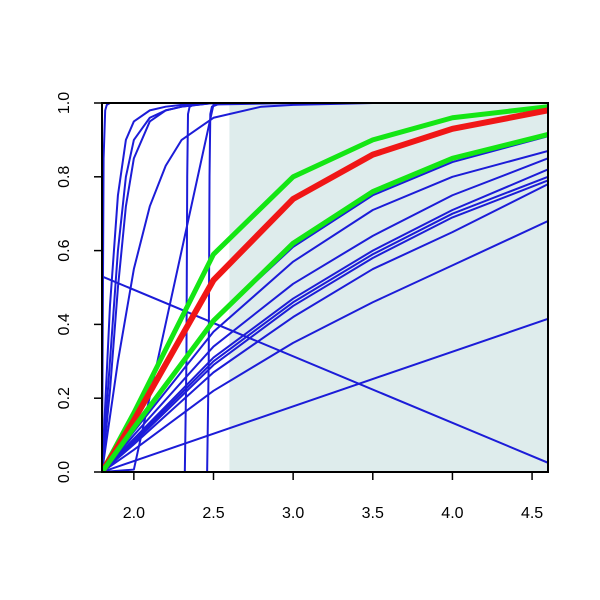 The width and height of the screenshot is (600, 600). What do you see at coordinates (452, 513) in the screenshot?
I see `x-tick-label: 4.0` at bounding box center [452, 513].